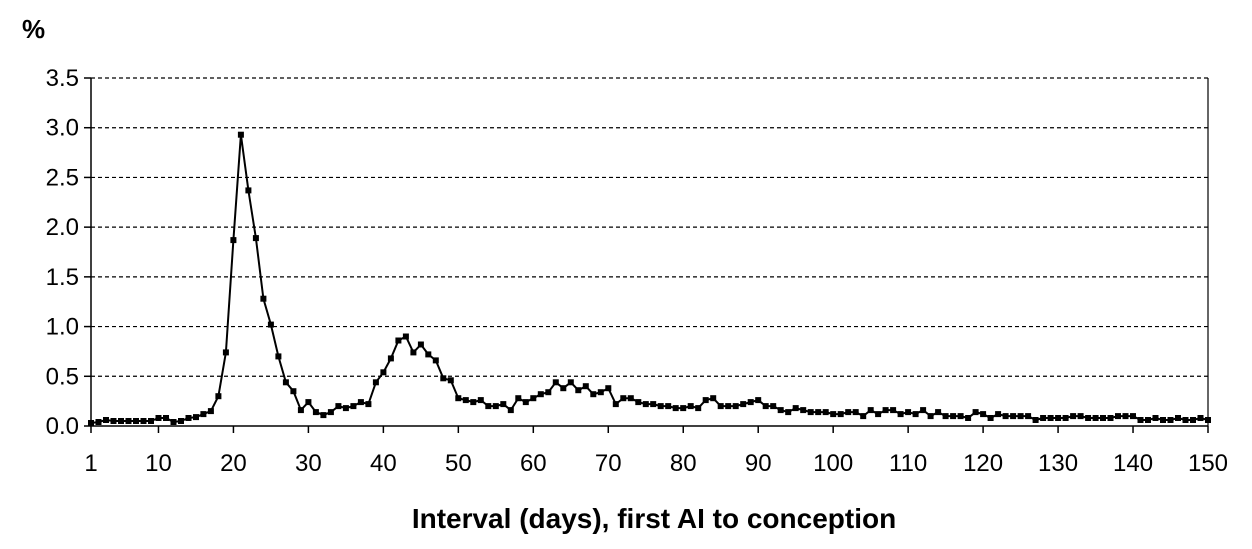  What do you see at coordinates (33, 29) in the screenshot?
I see `y-axis-unit-label: %` at bounding box center [33, 29].